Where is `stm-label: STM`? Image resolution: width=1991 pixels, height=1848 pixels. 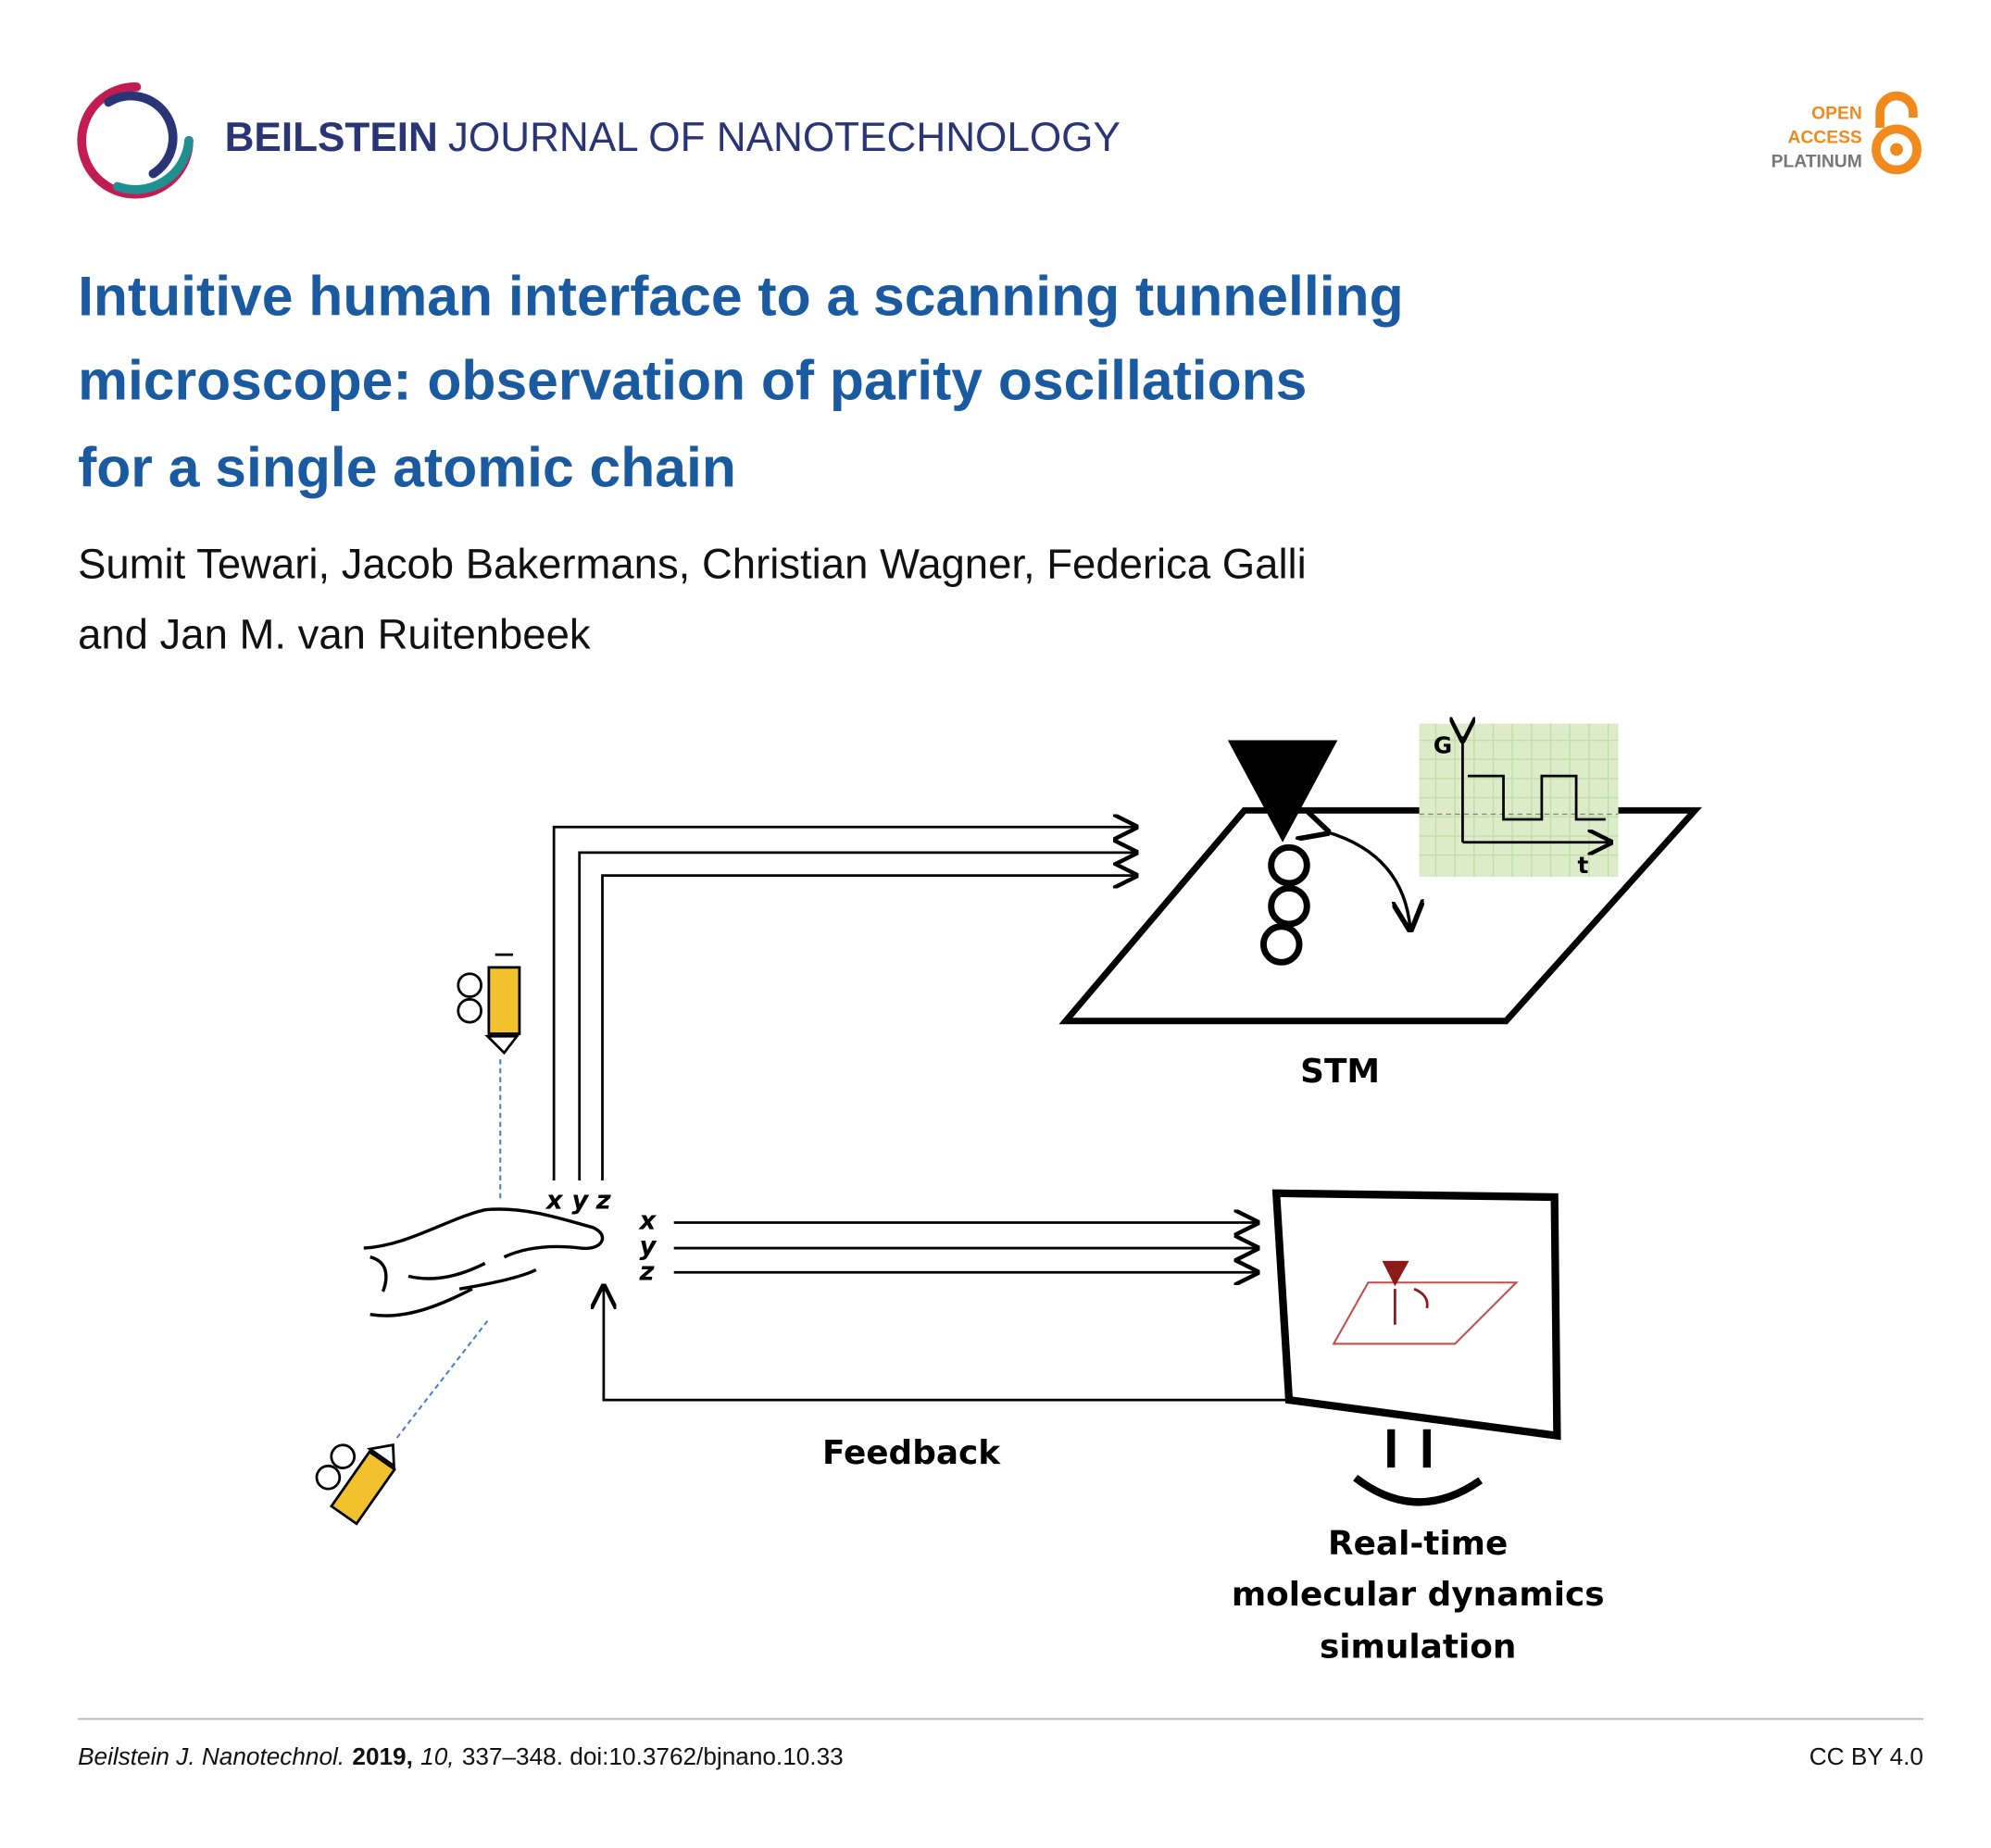
stm-label: STM is located at coordinates (1340, 1072).